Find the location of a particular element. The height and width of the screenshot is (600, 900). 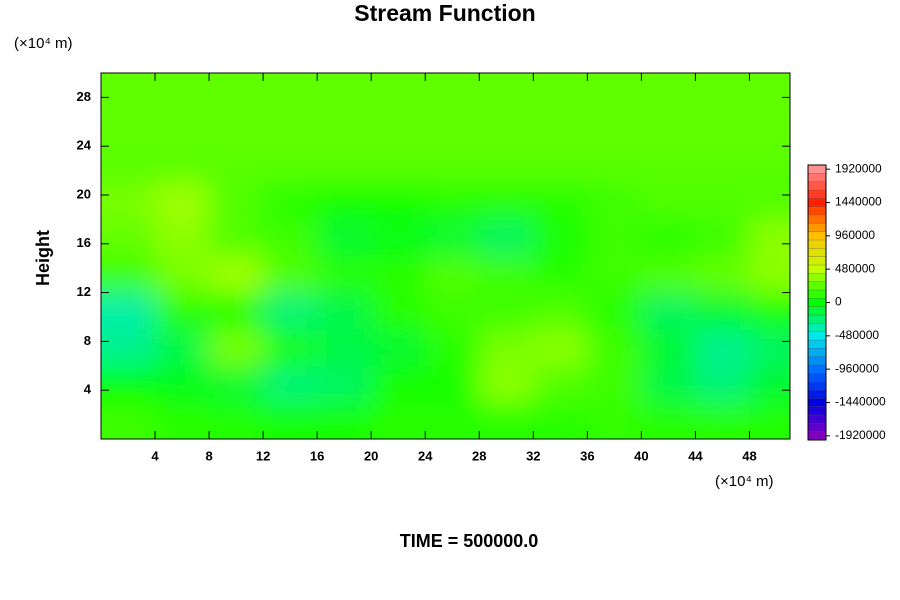

footer: TIME = 500000.0 is located at coordinates (469, 541).